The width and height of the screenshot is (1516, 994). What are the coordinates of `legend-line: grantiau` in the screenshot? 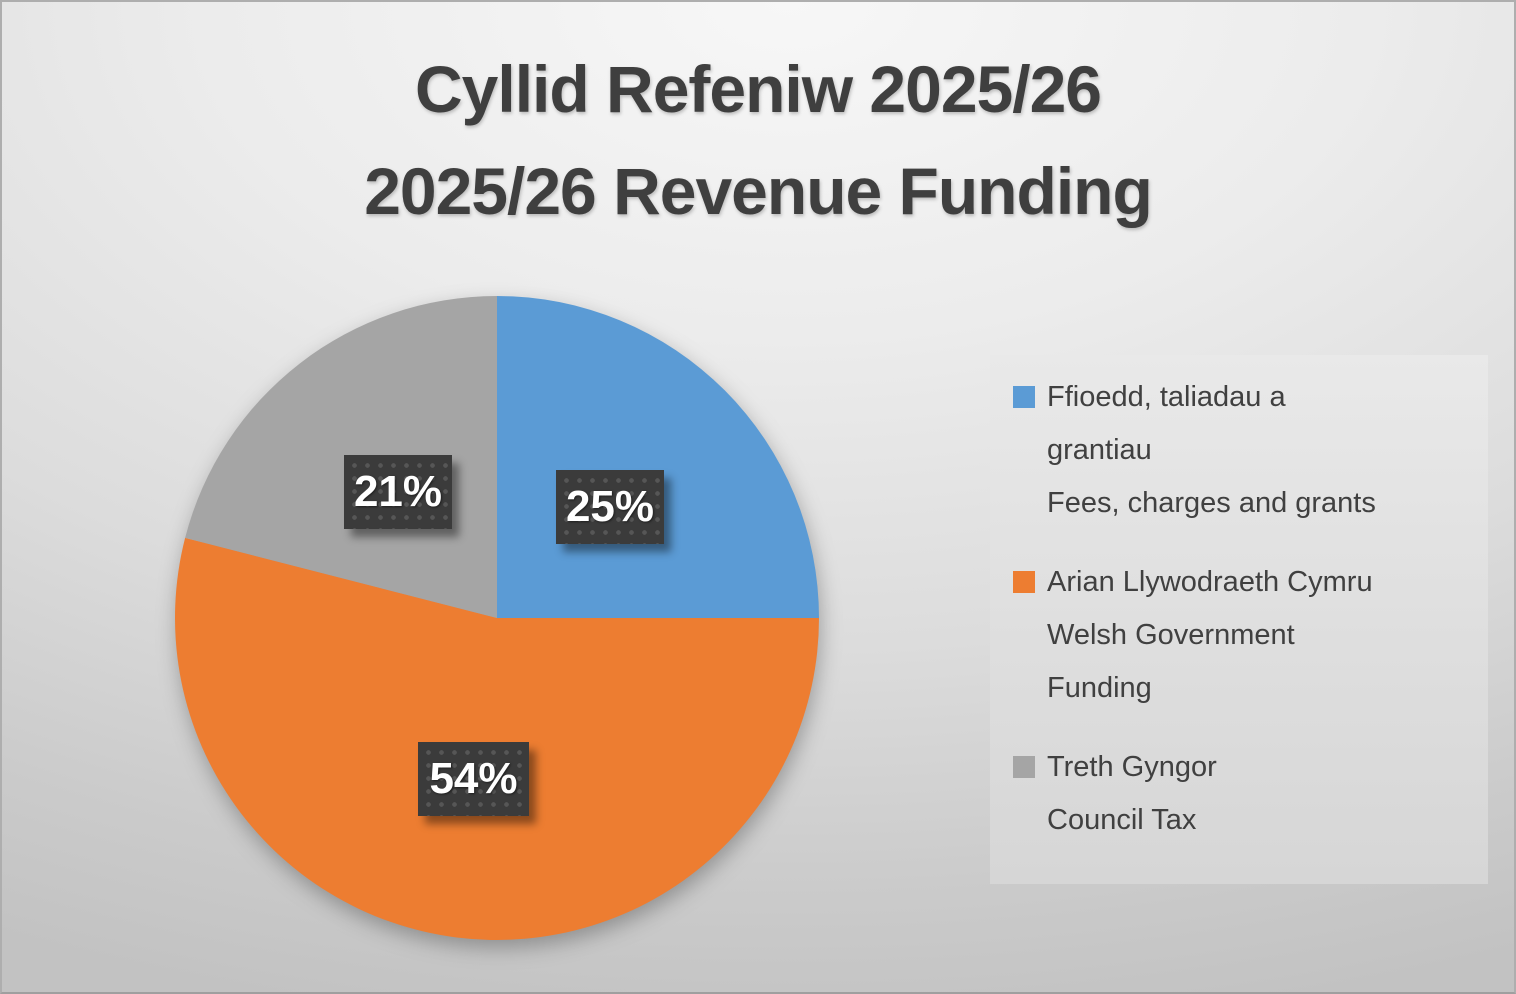 It's located at (1099, 450).